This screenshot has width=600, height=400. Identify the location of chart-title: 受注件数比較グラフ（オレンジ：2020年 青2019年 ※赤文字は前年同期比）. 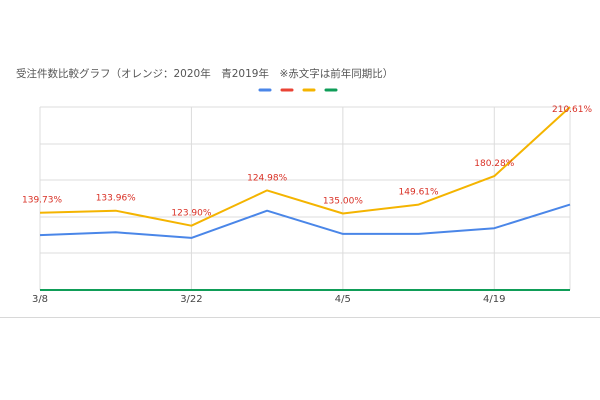
(205, 74).